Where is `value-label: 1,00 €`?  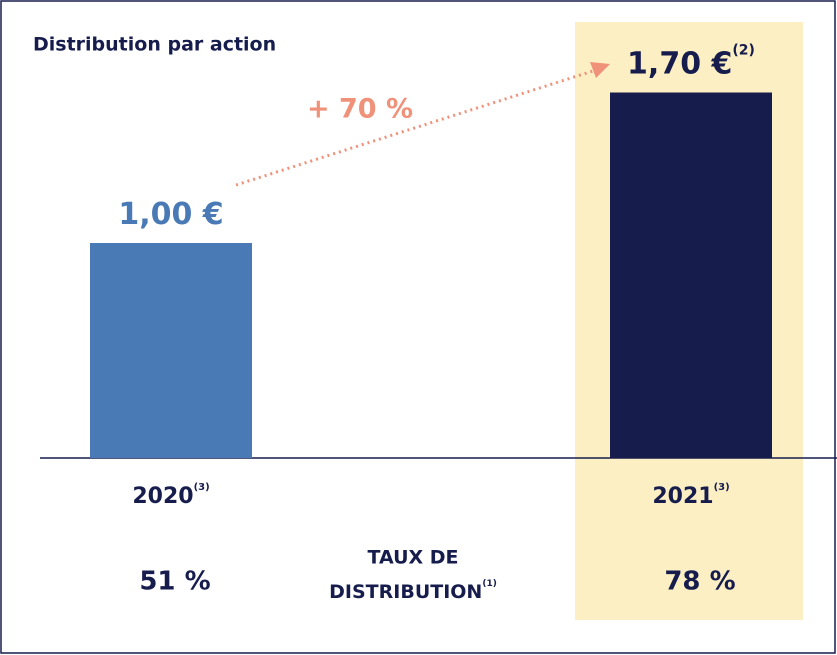
value-label: 1,00 € is located at coordinates (170, 214).